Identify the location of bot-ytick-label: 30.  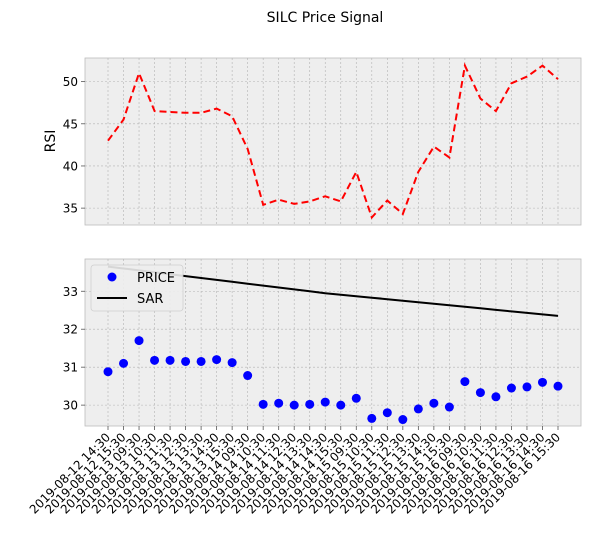
(70, 406).